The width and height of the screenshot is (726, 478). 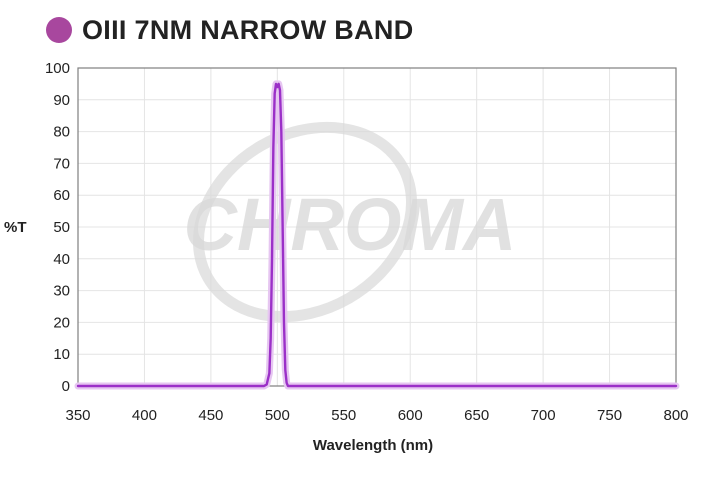 I want to click on chart-header: OIII 7NM NARROW BAND, so click(x=230, y=30).